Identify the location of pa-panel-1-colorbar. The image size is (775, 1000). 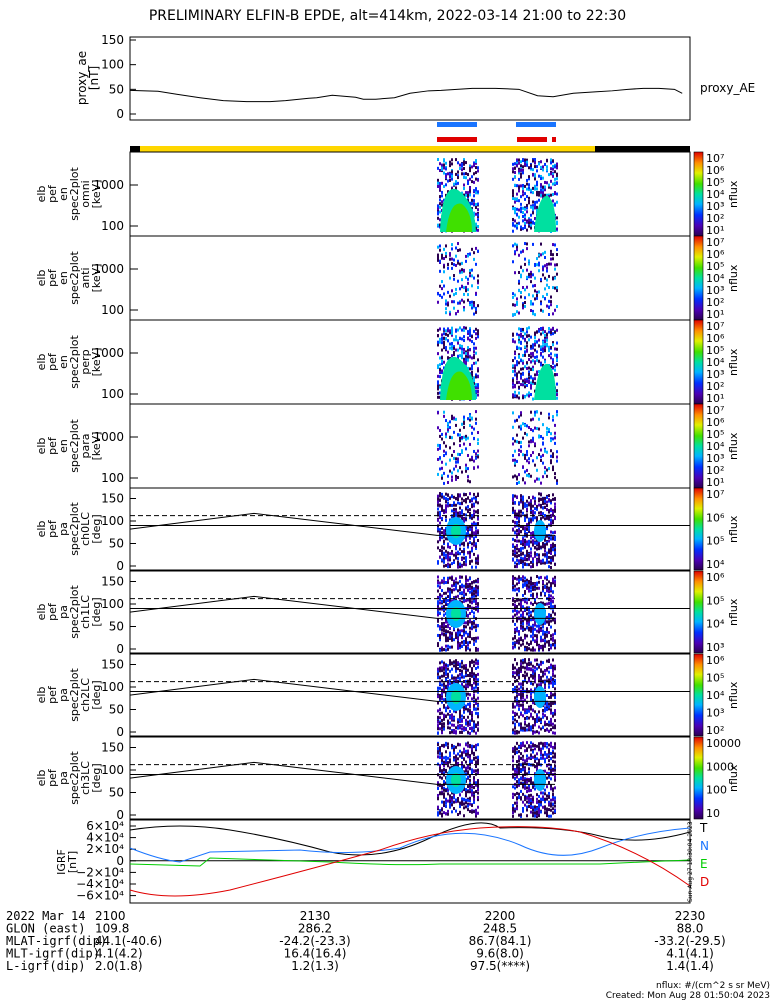
(698, 529).